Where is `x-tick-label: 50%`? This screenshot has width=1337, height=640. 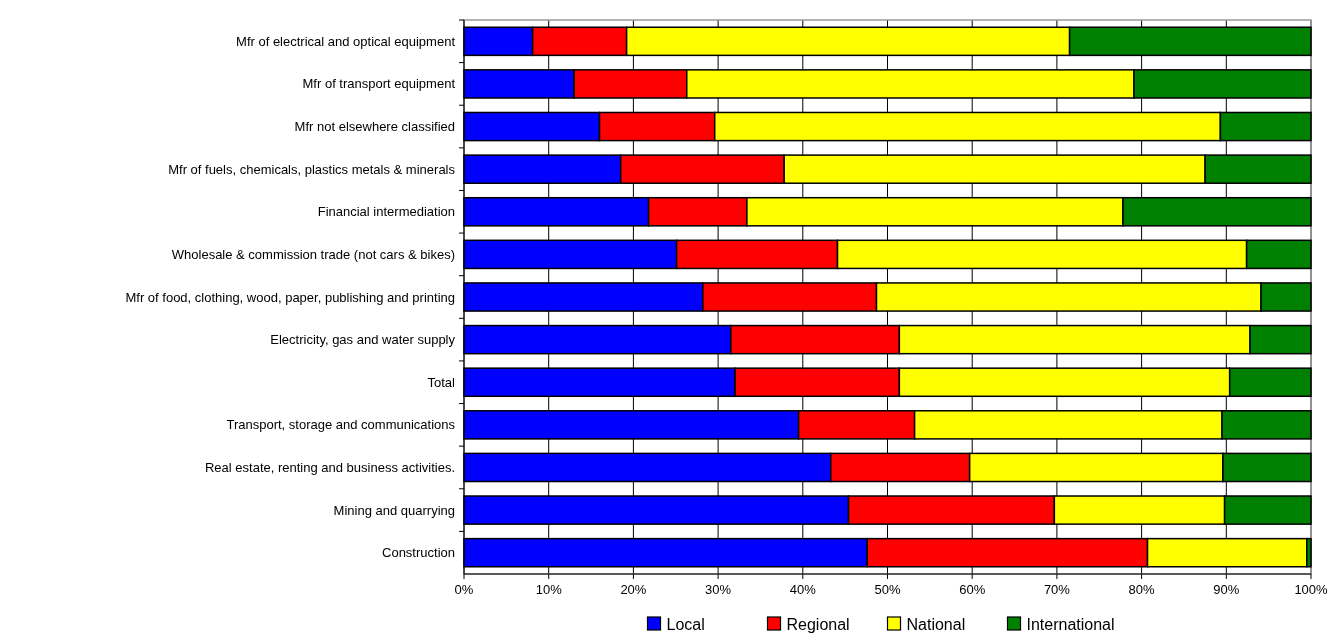
x-tick-label: 50% is located at coordinates (887, 589).